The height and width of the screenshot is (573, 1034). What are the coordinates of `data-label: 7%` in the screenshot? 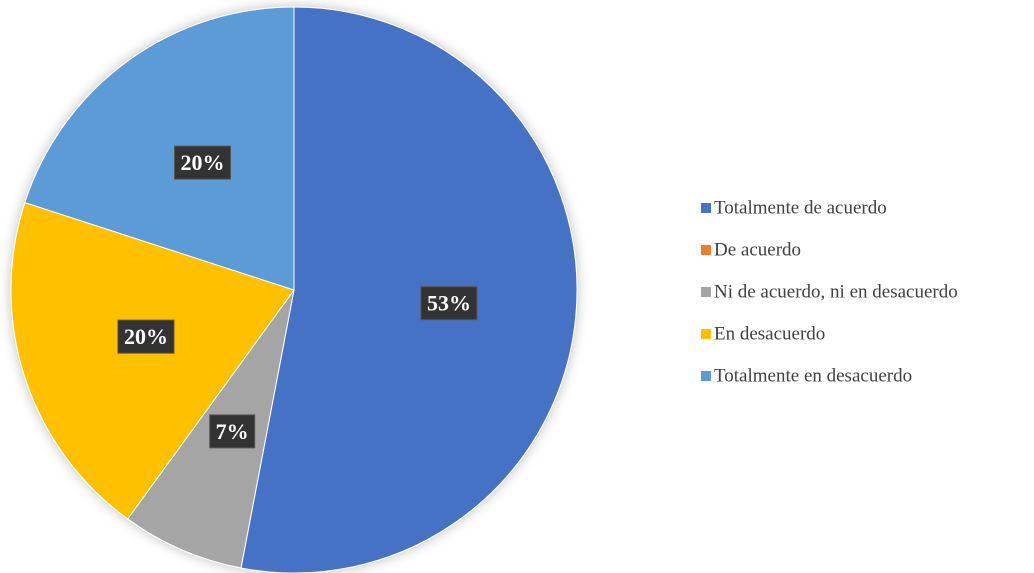 It's located at (232, 431).